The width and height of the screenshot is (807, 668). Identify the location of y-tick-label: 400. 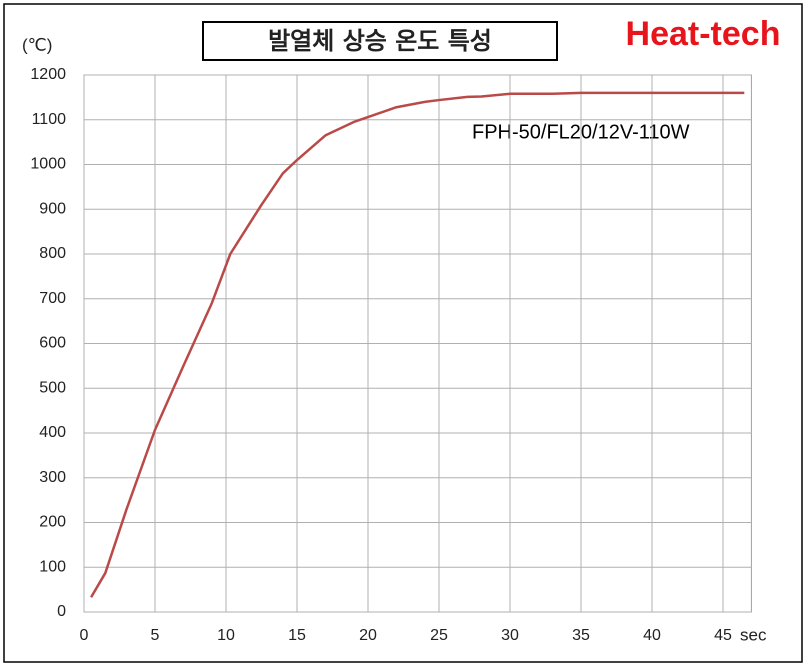
(52, 432).